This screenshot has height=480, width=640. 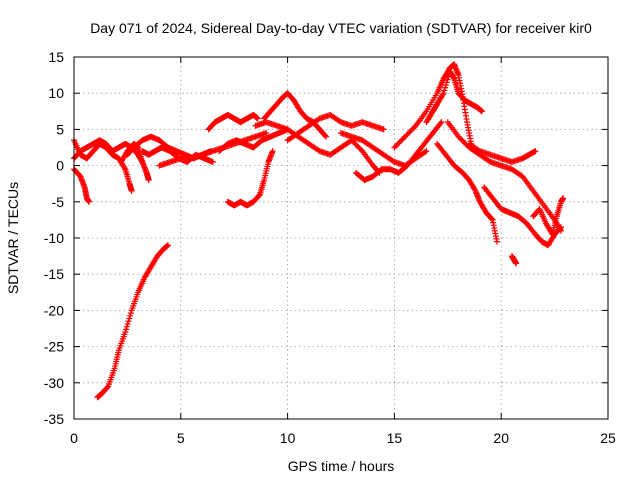 What do you see at coordinates (54, 238) in the screenshot?
I see `y-tick-label: -10` at bounding box center [54, 238].